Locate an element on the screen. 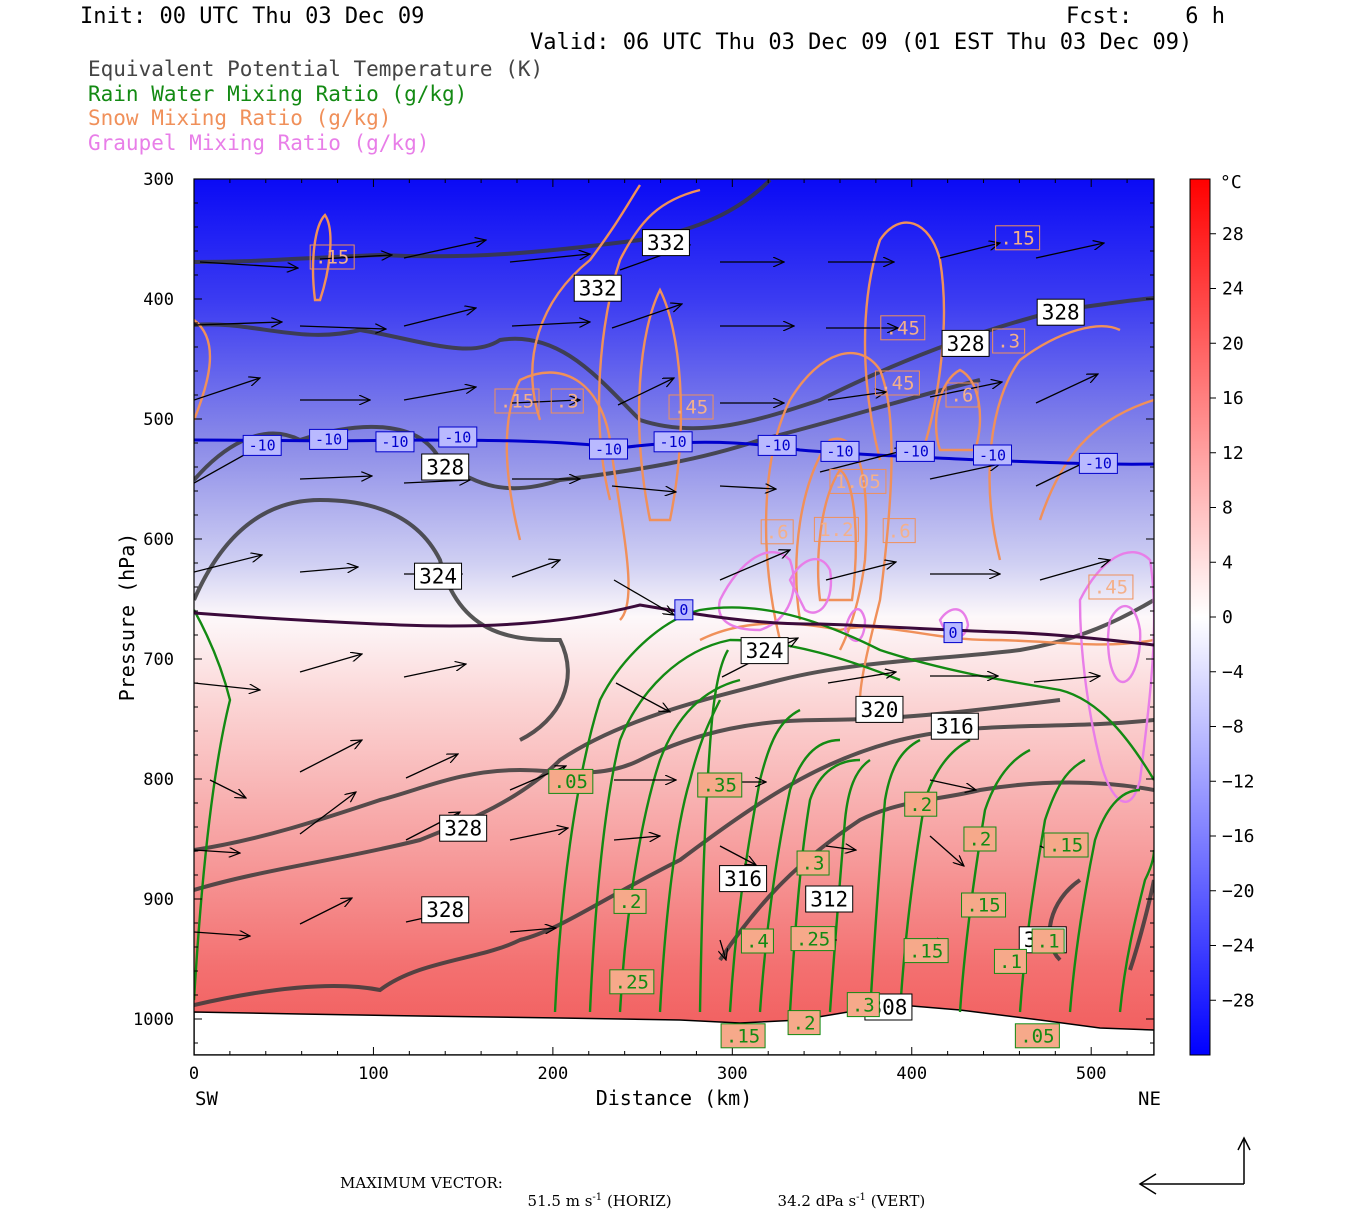  theta-e-label: 332 is located at coordinates (666, 243).